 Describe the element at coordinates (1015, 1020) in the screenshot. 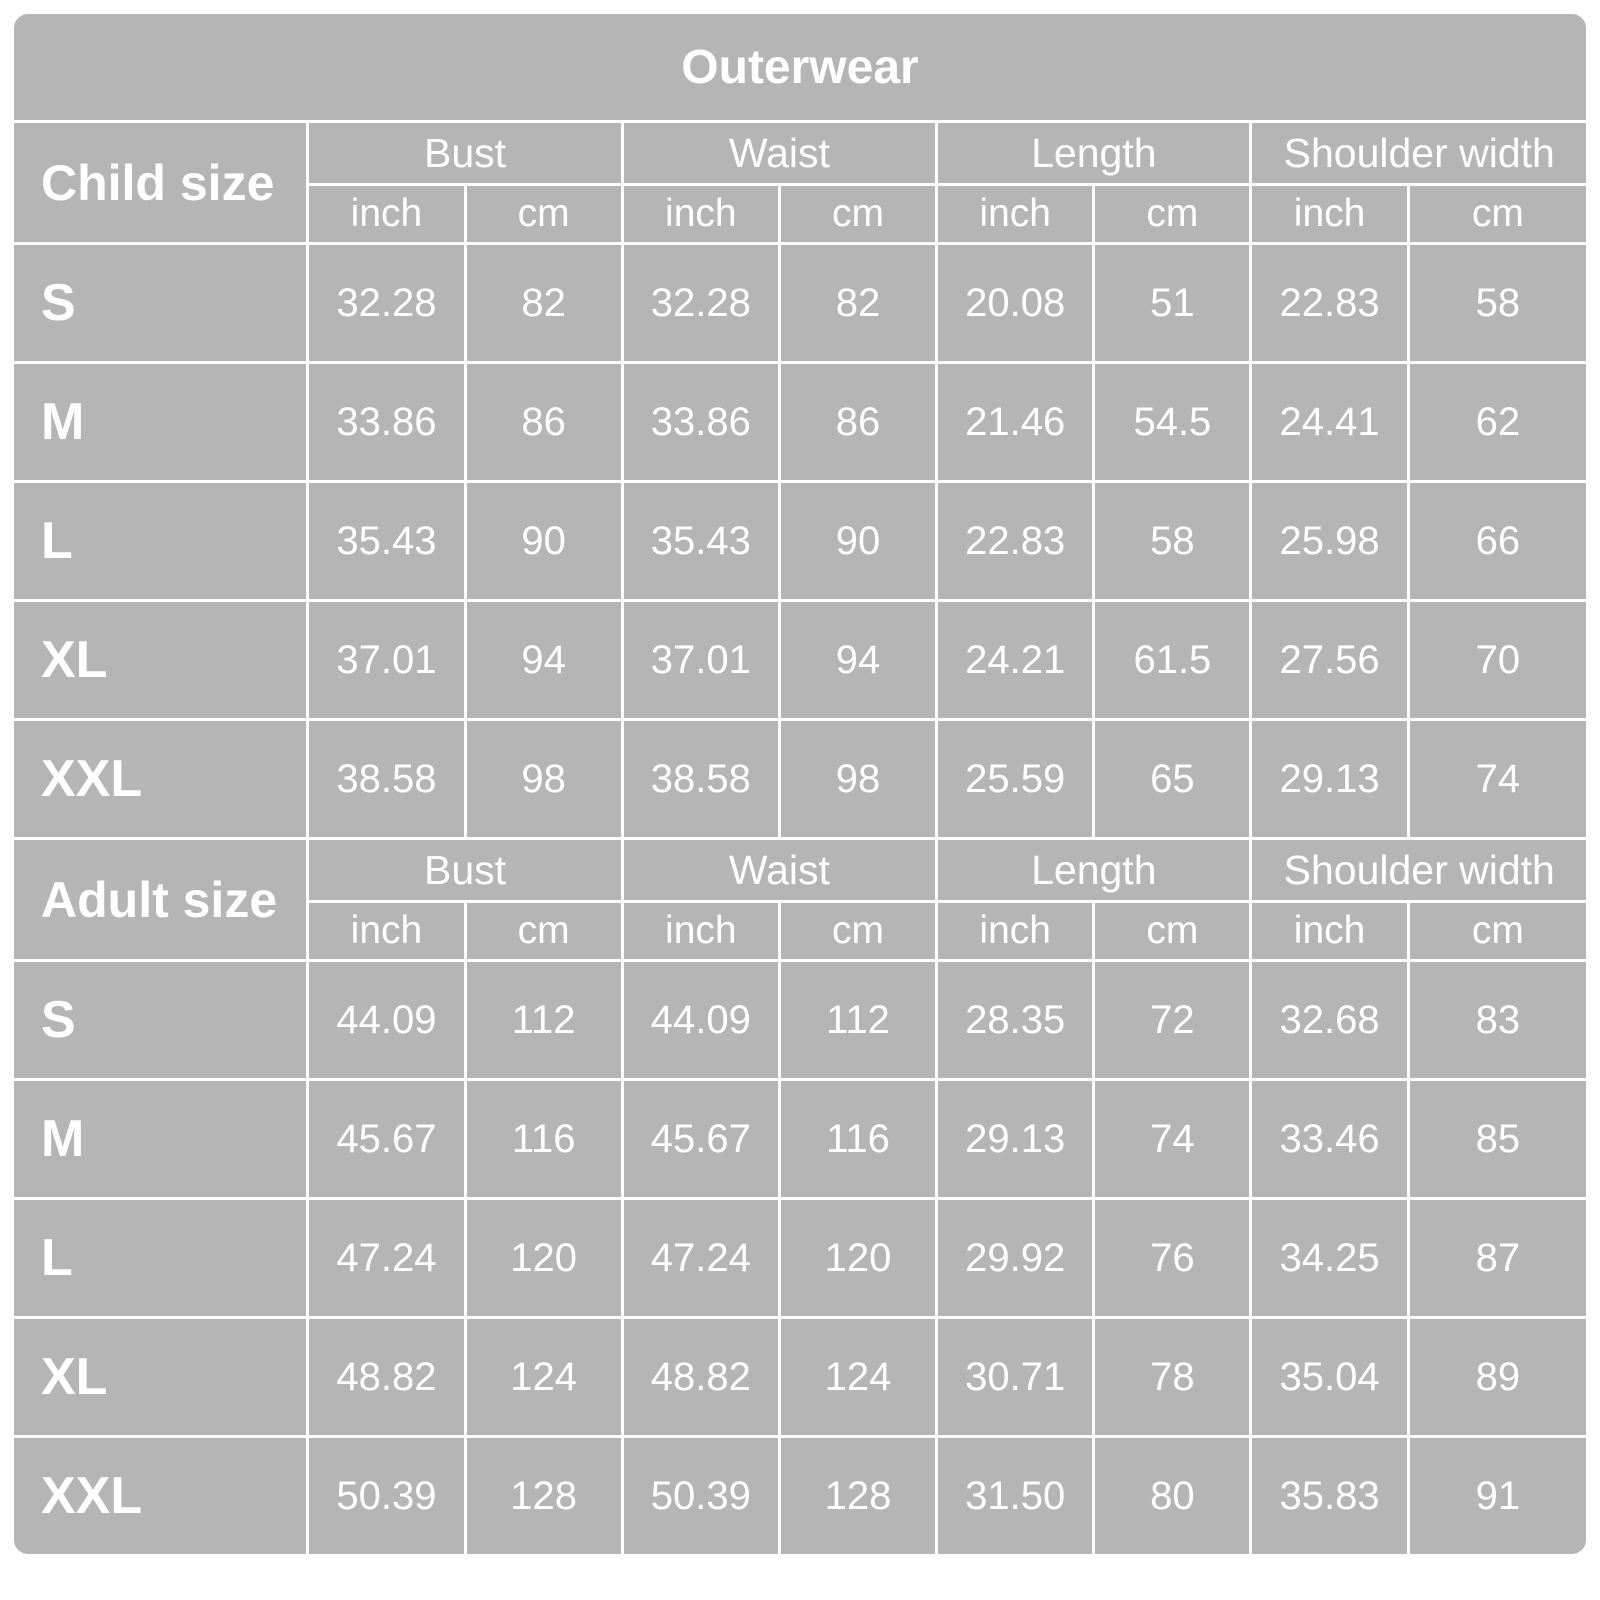

I see `measurement-value: 28.35` at that location.